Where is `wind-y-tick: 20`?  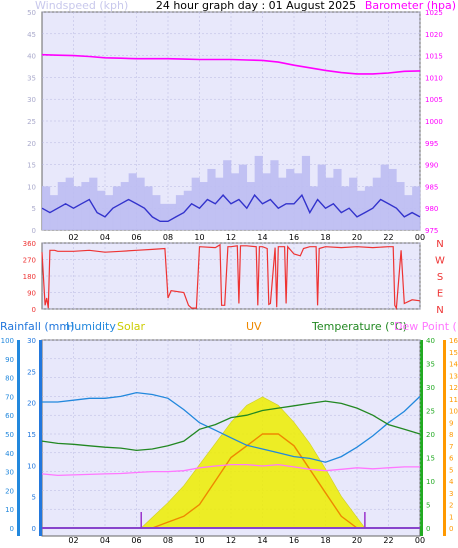
wind-y-tick: 20 is located at coordinates (31, 144).